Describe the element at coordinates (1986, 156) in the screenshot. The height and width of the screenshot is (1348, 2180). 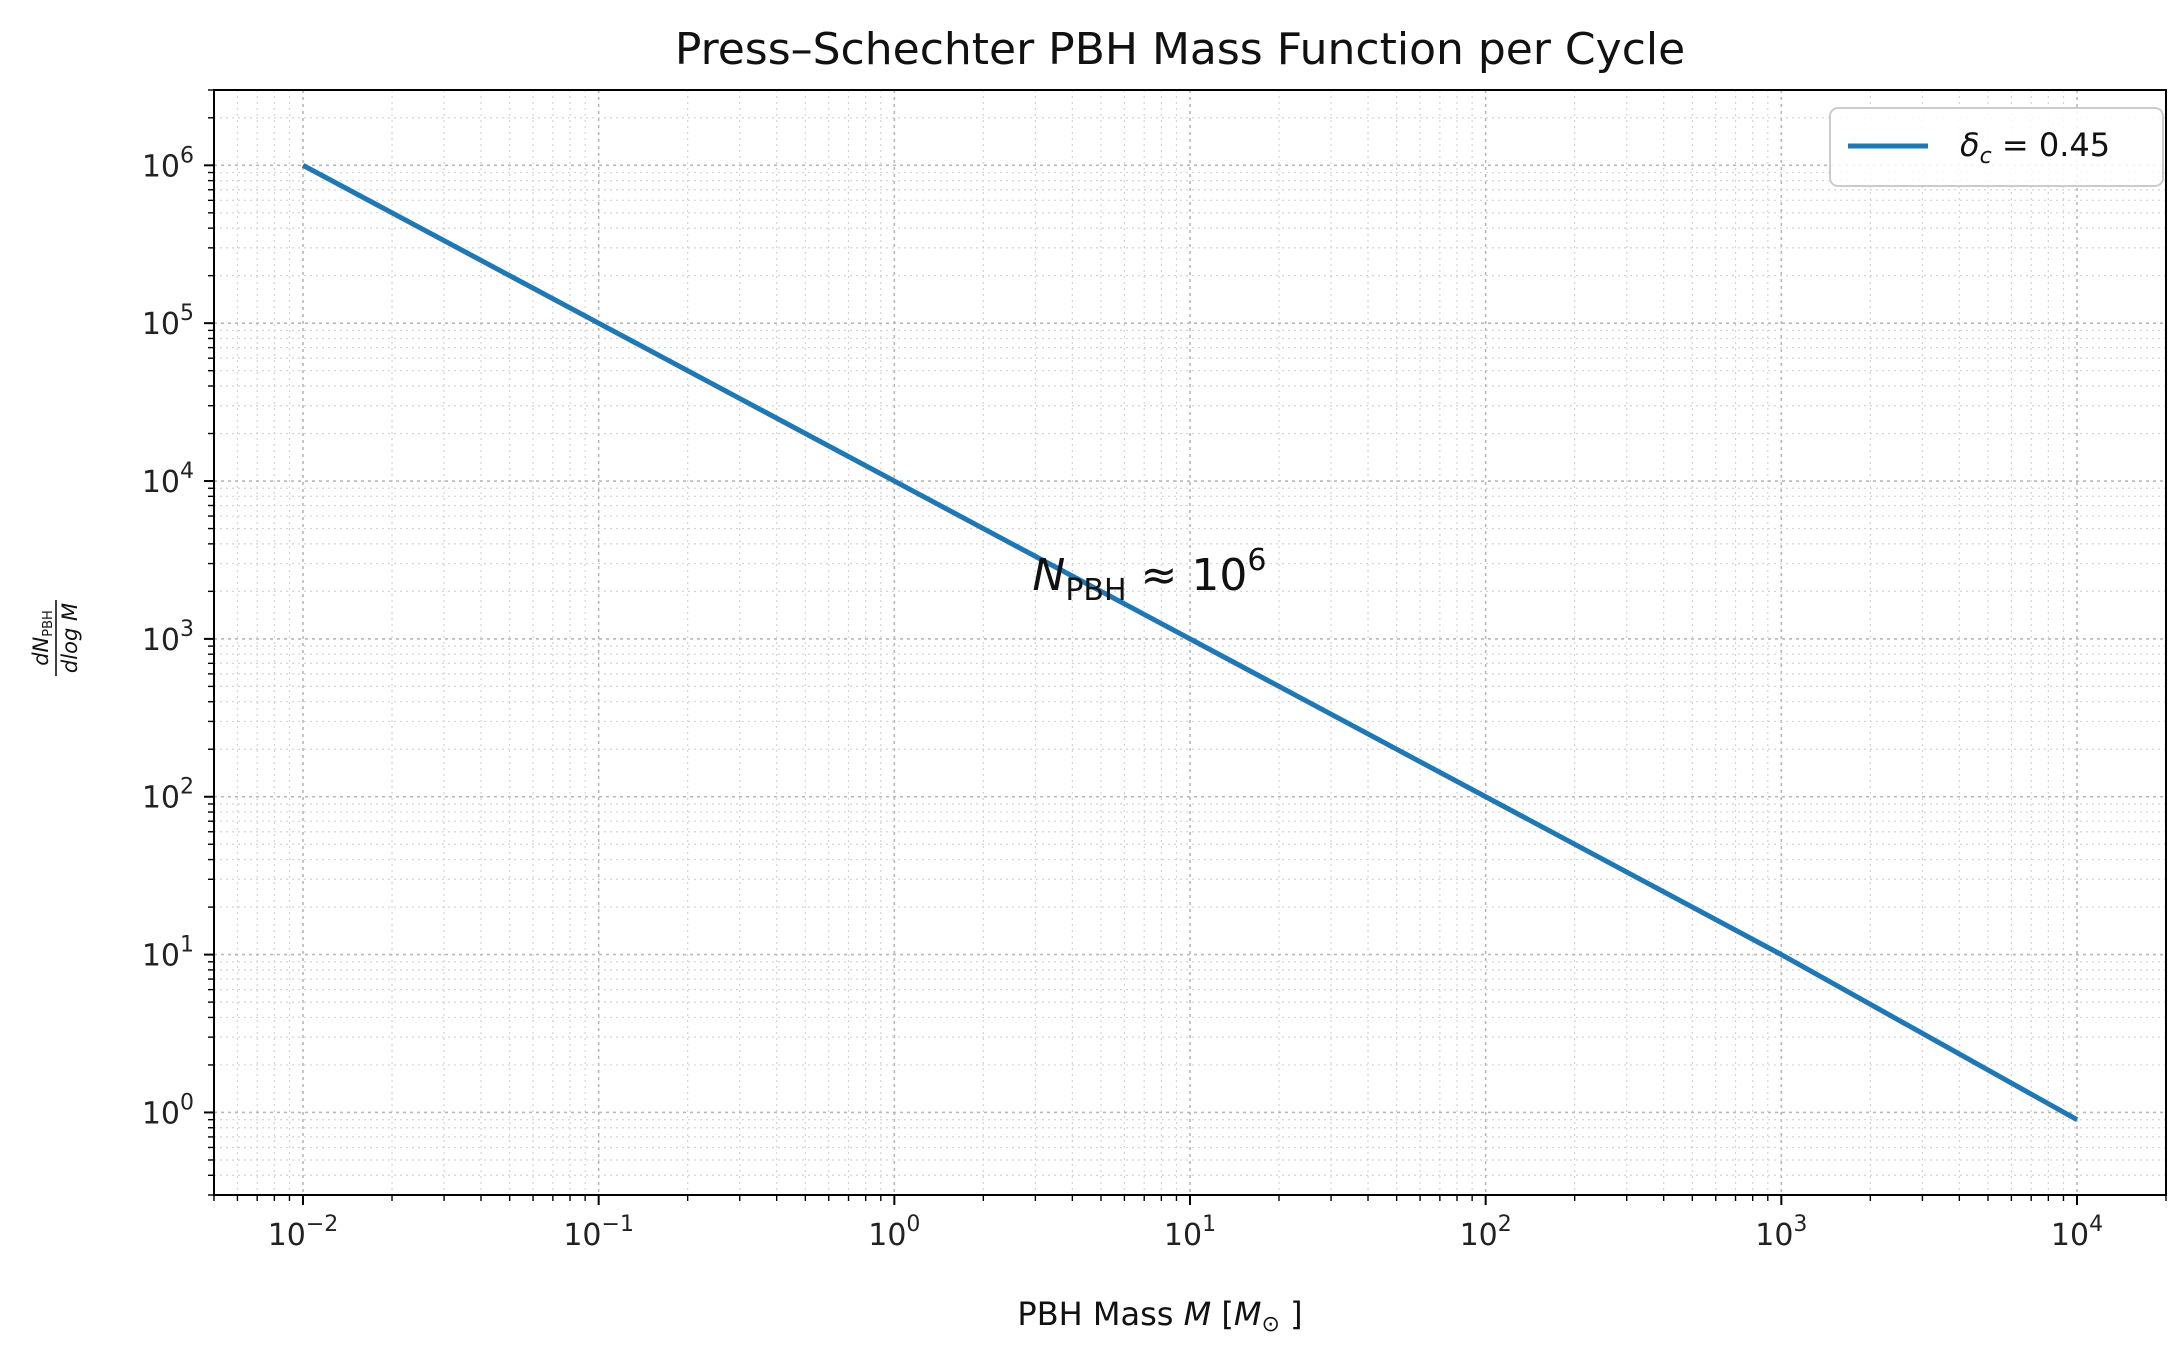
I see `legend-label-sub: c` at that location.